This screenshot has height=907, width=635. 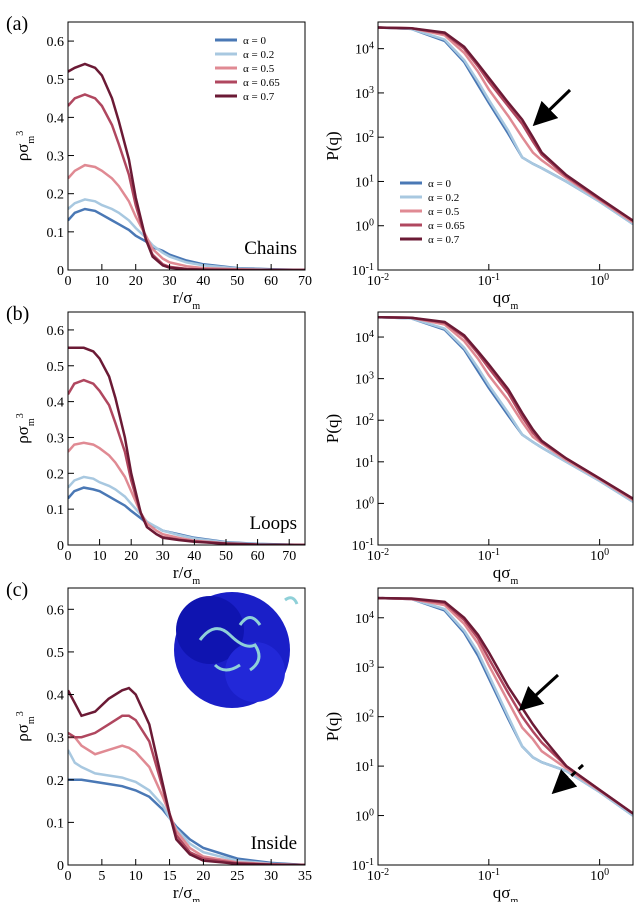 What do you see at coordinates (506, 300) in the screenshot?
I see `x-axis-label: qσm` at bounding box center [506, 300].